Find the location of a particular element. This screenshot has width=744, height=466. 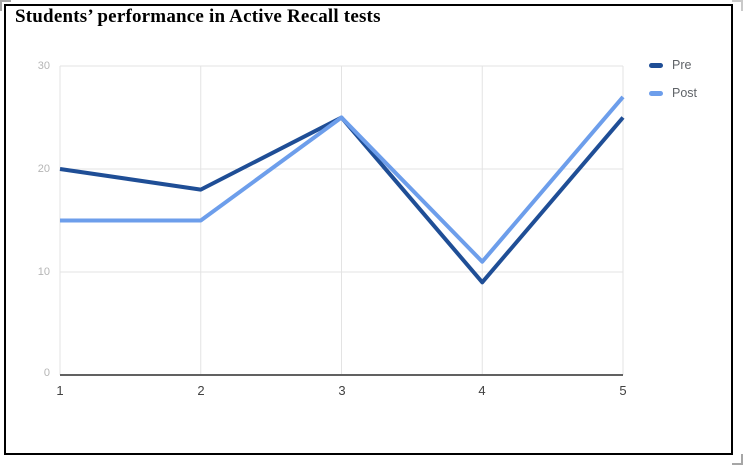

chart-legend: Pre Post is located at coordinates (673, 79).